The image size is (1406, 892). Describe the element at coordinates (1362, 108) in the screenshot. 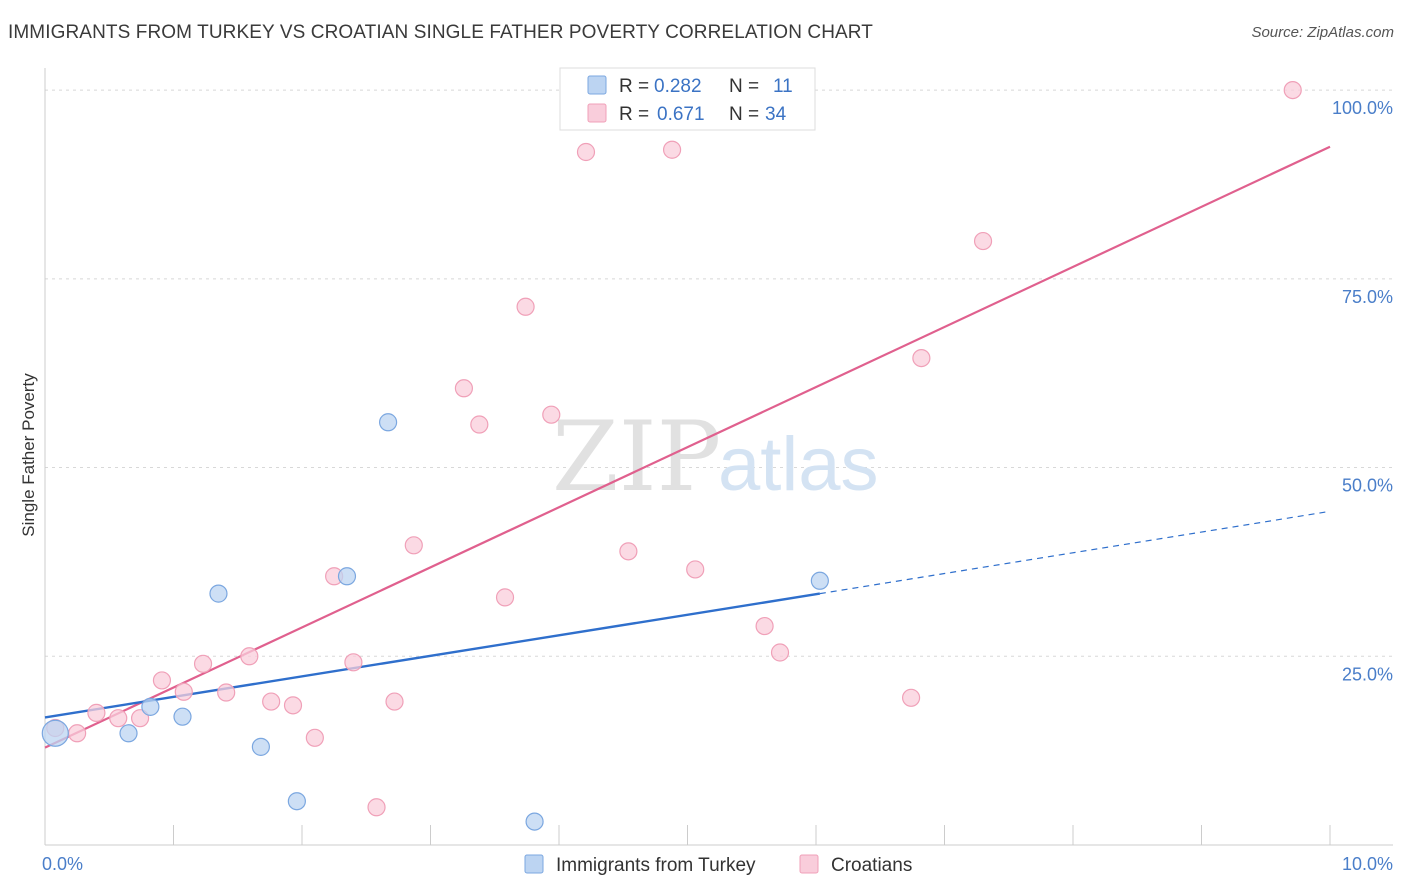

I see `y-tick-label: 100.0%` at that location.